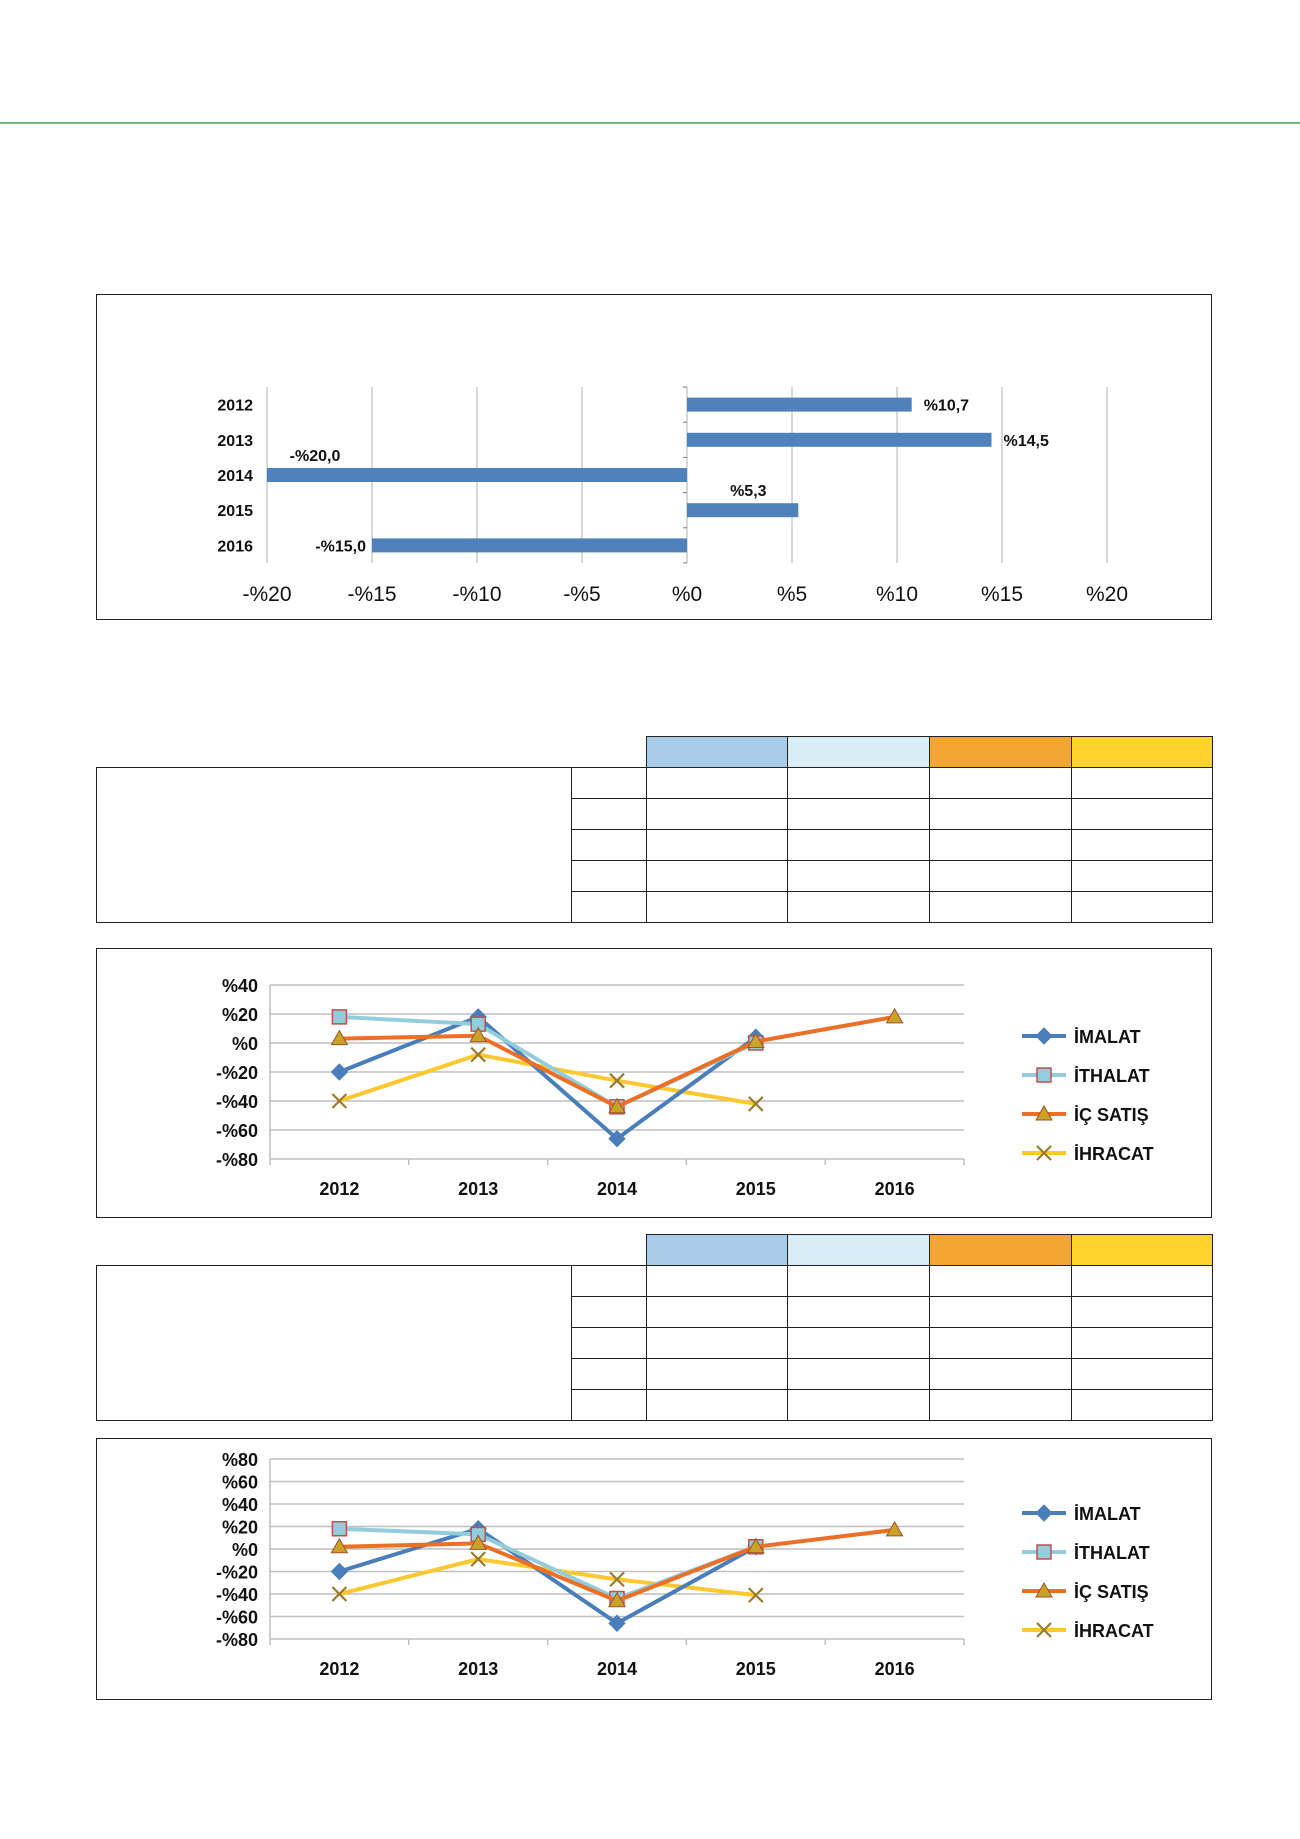 This screenshot has height=1839, width=1300. What do you see at coordinates (478, 1669) in the screenshot?
I see `x-tick-label: 2013` at bounding box center [478, 1669].